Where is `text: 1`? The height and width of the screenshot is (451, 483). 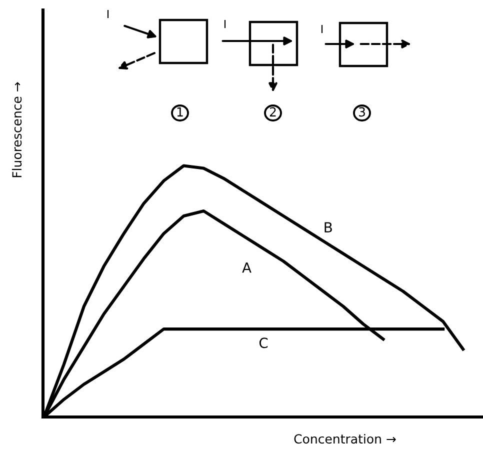 text: 1 is located at coordinates (180, 111).